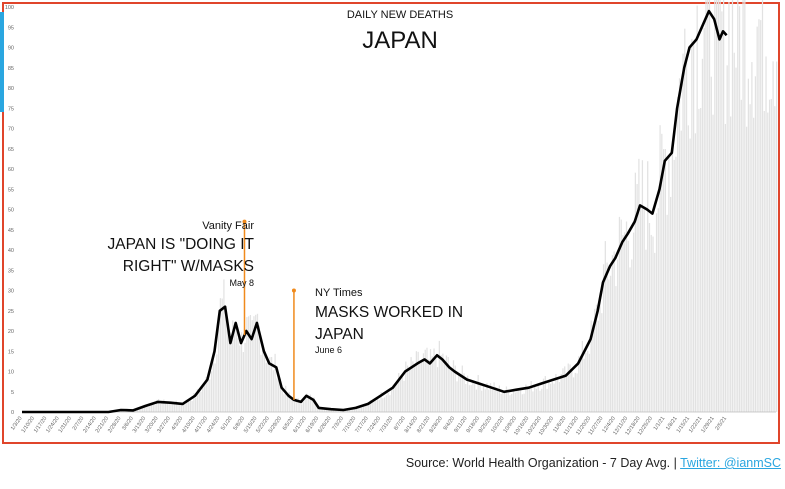 Image resolution: width=785 pixels, height=489 pixels. I want to click on x-tick-label: 5/29/20, so click(275, 425).